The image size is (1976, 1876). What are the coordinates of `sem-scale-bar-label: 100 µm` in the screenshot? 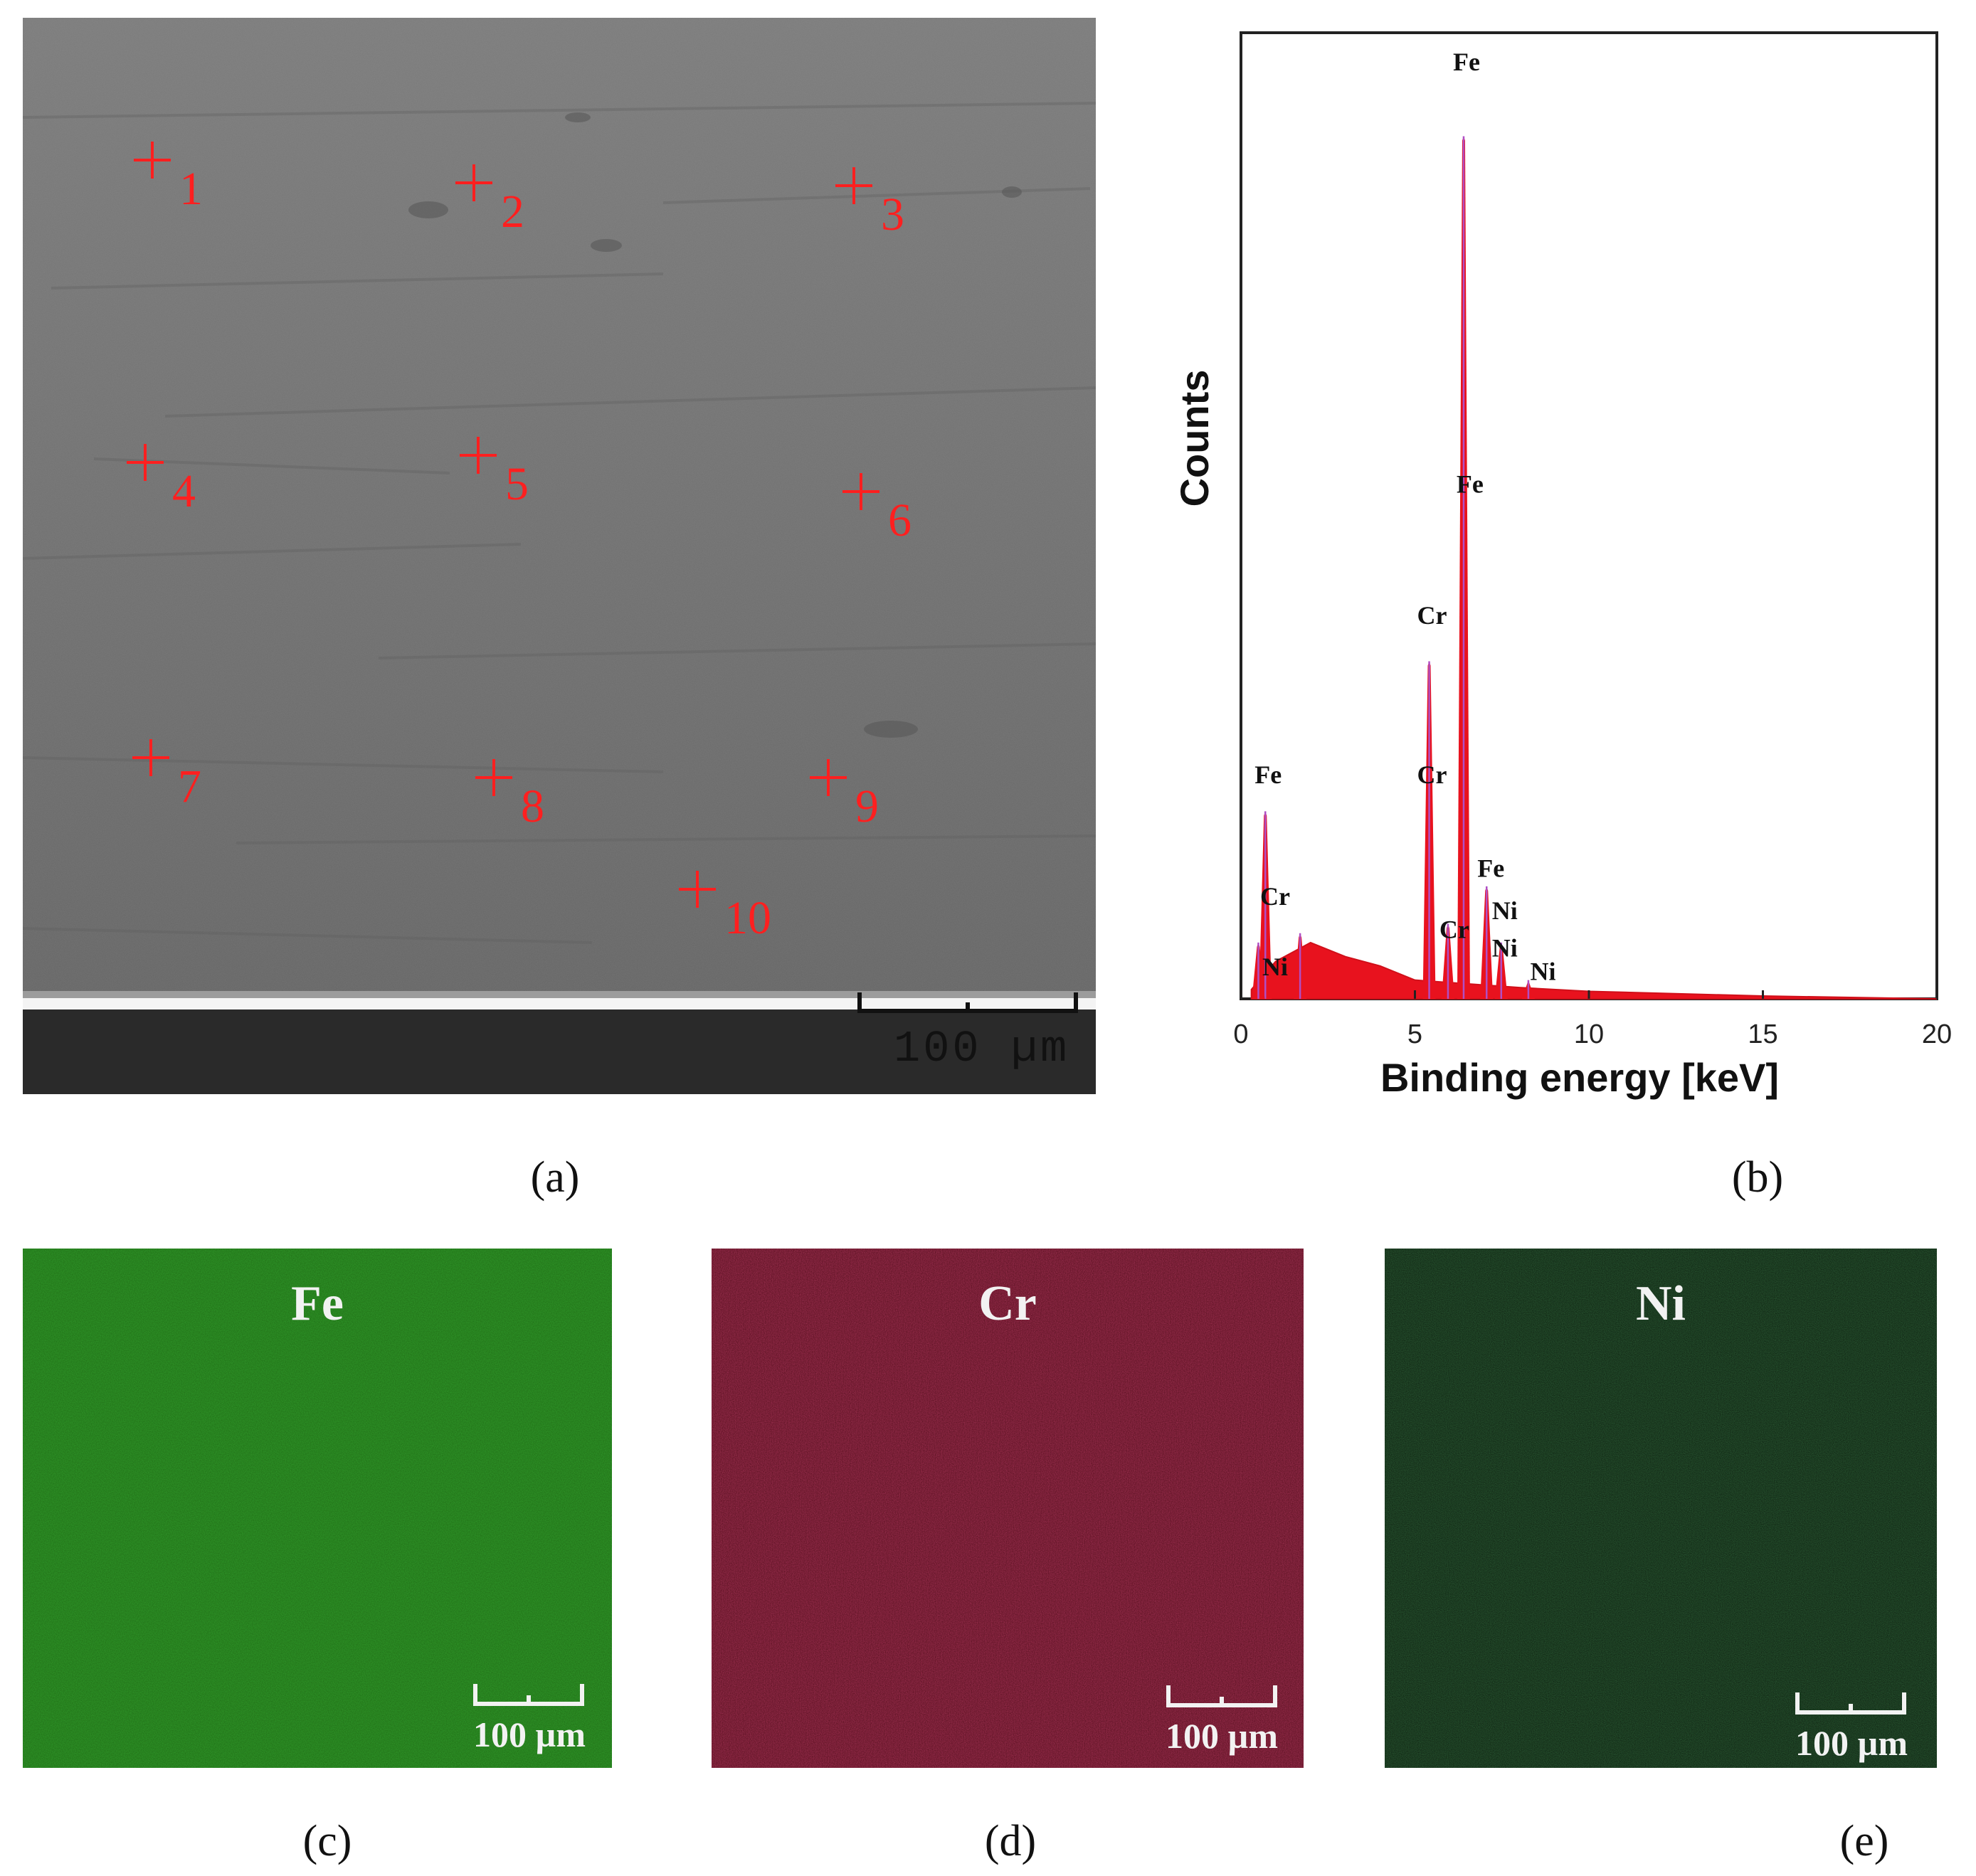 It's located at (981, 1049).